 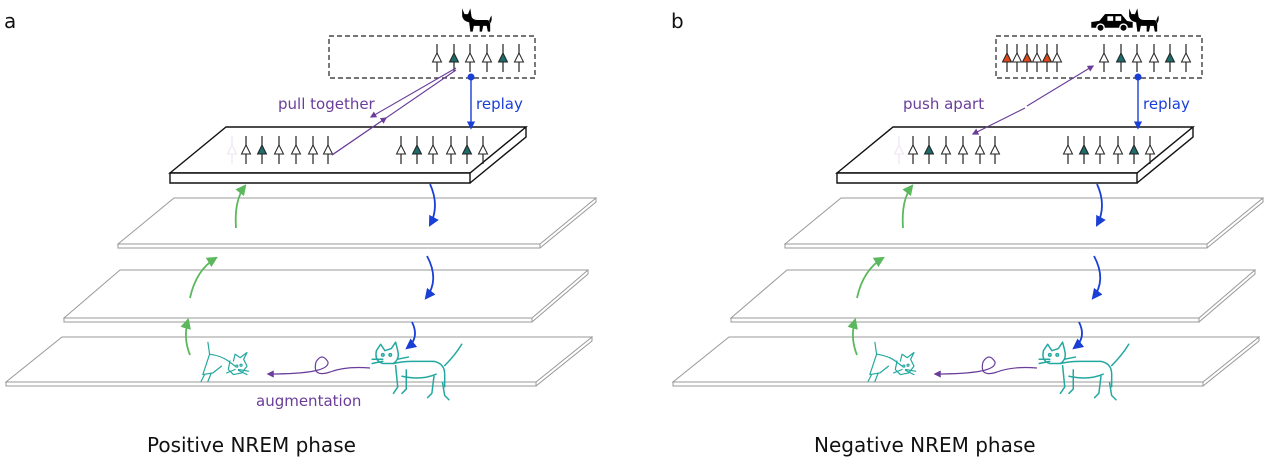 What do you see at coordinates (564, 362) in the screenshot?
I see `layer-slab-1-side` at bounding box center [564, 362].